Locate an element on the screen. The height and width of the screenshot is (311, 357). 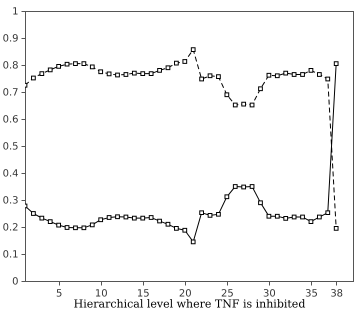
x-tick-label: 30 is located at coordinates (269, 294).